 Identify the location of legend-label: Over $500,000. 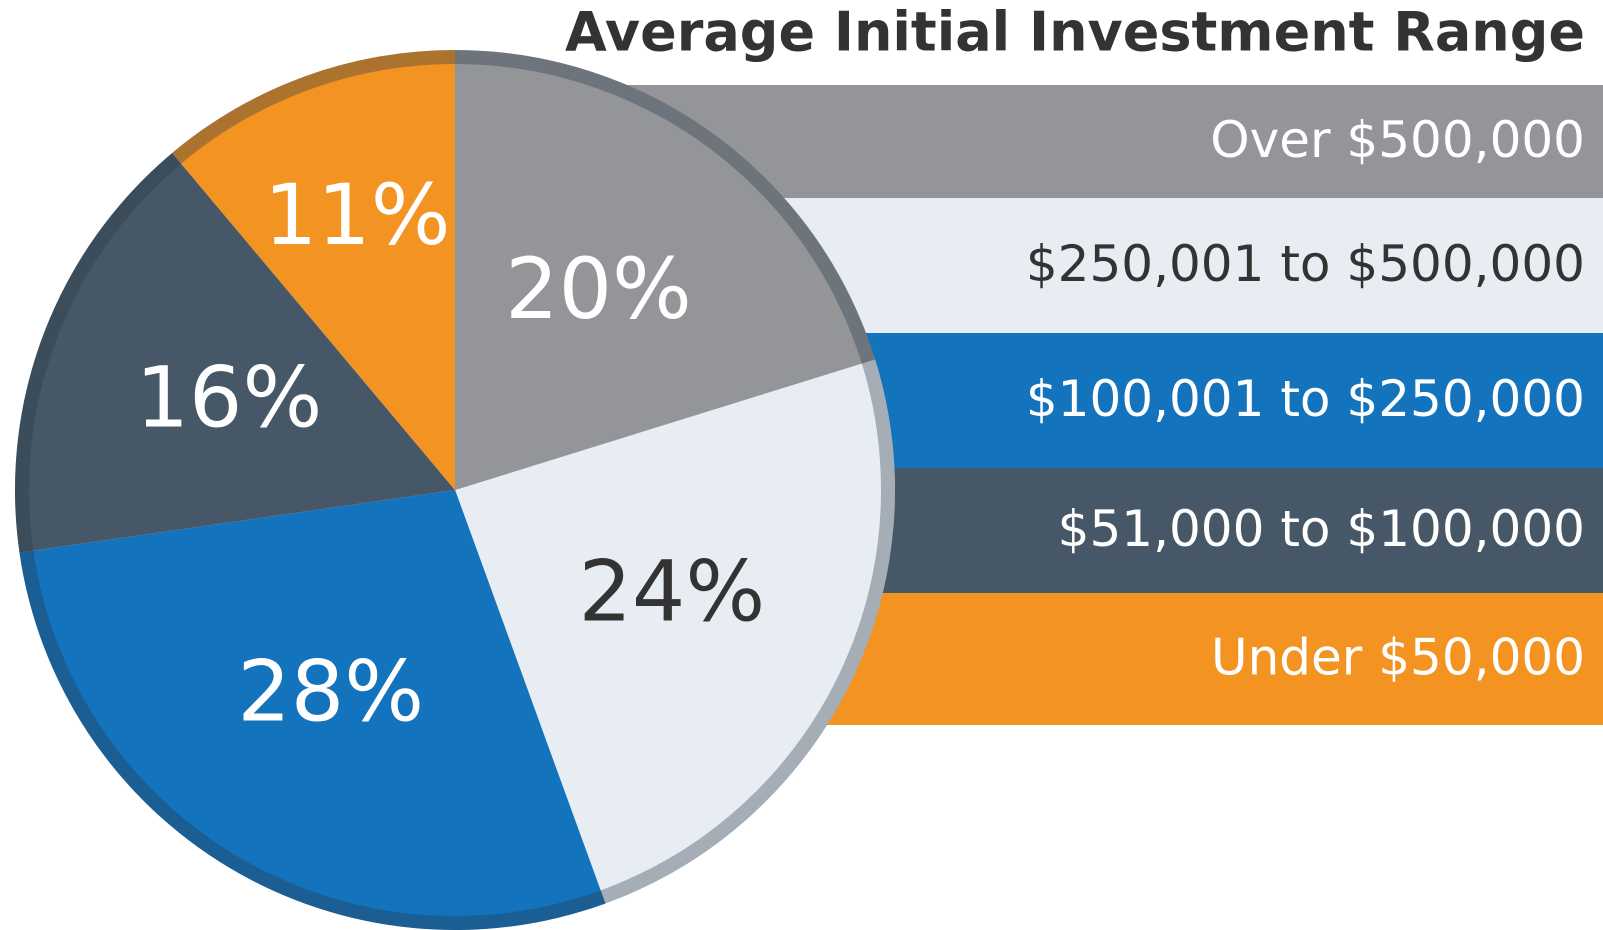
(1397, 140).